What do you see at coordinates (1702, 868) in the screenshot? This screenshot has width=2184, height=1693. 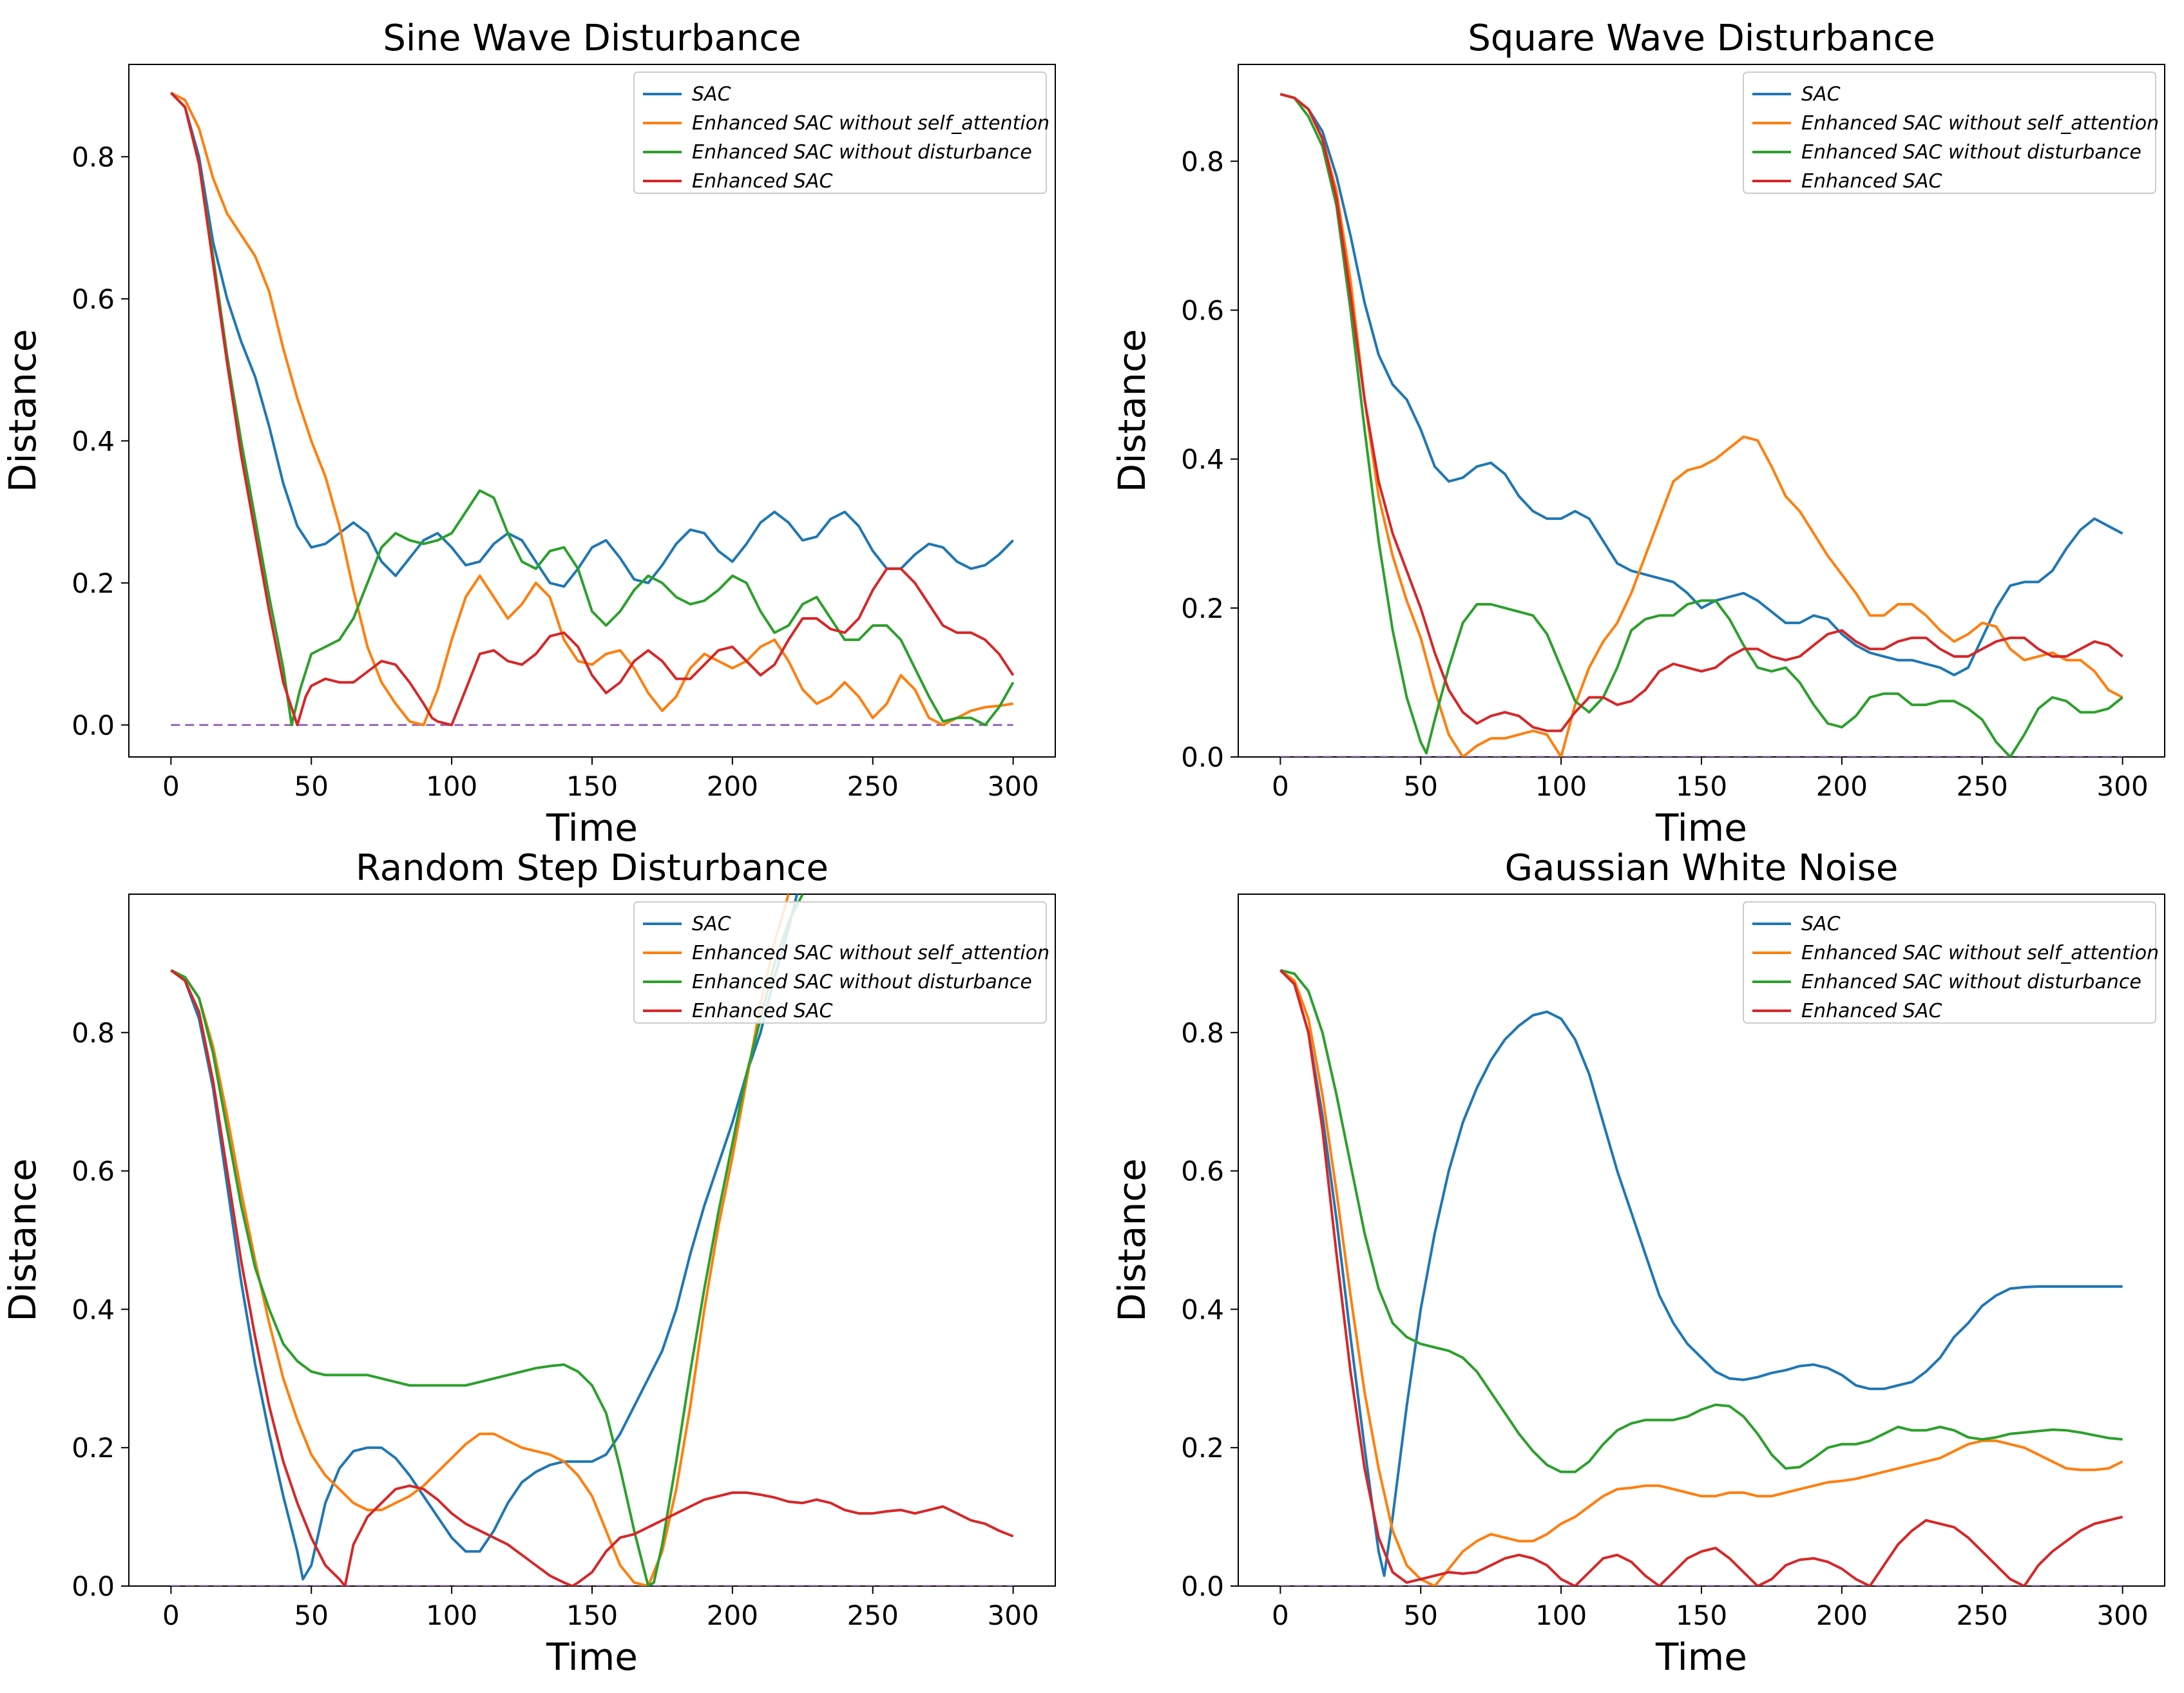 I see `chart-title: Gaussian White Noise` at bounding box center [1702, 868].